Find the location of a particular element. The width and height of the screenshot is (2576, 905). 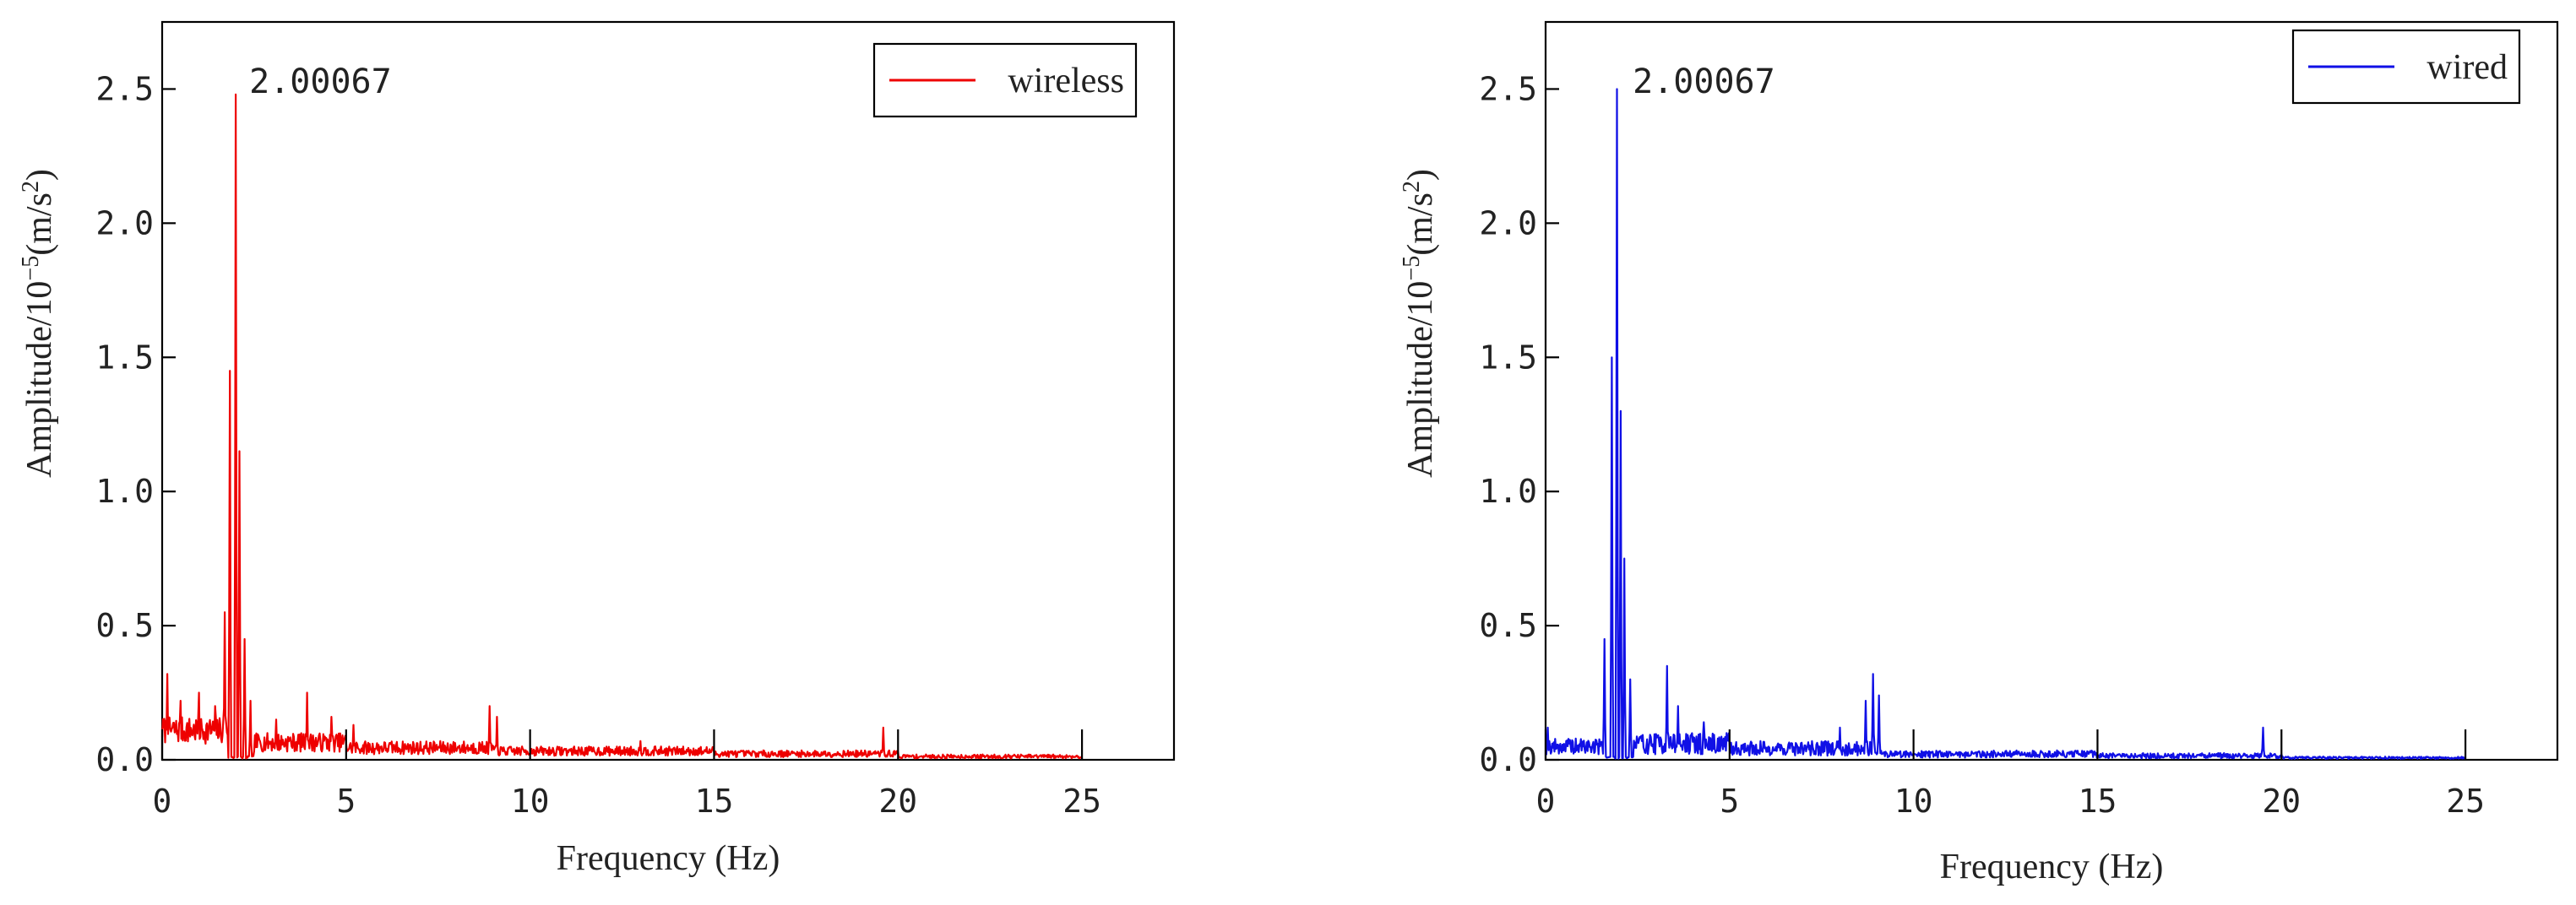

legend-label: wireless is located at coordinates (1066, 81).